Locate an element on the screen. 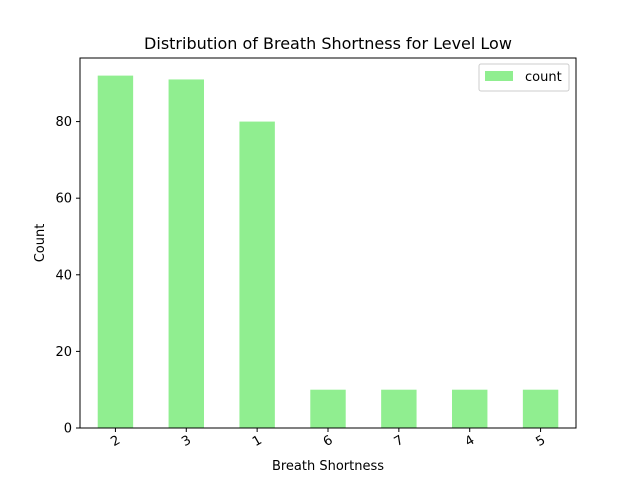 This screenshot has width=640, height=480. legend-box is located at coordinates (524, 77).